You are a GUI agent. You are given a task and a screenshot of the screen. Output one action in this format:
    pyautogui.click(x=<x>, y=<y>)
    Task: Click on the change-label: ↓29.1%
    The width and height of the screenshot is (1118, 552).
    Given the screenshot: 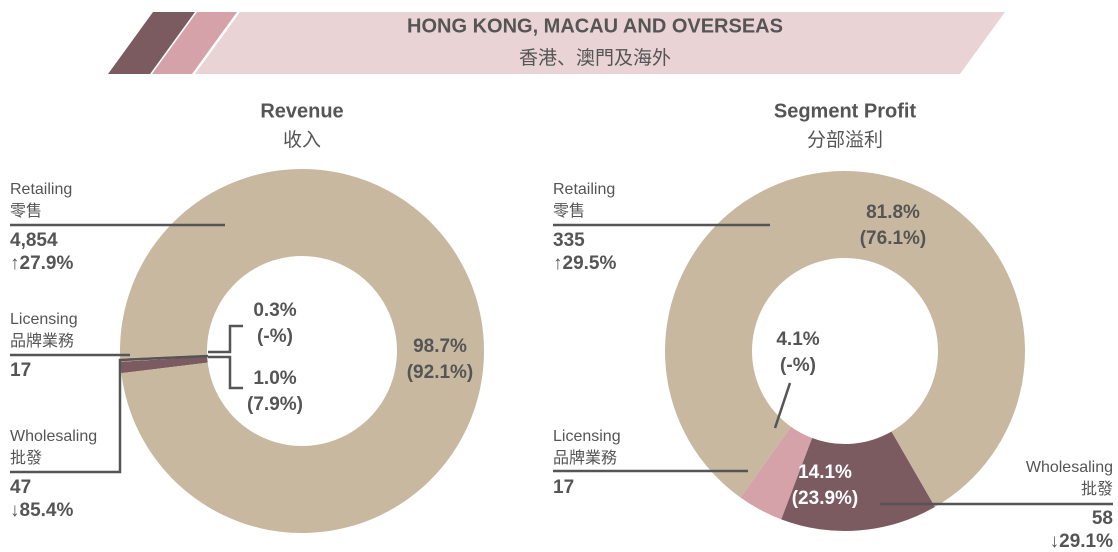 What is the action you would take?
    pyautogui.click(x=1081, y=541)
    